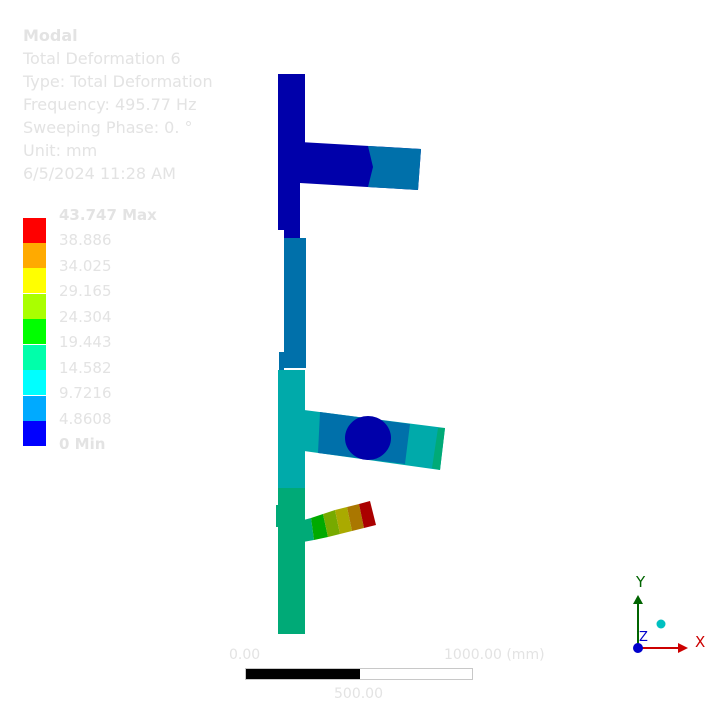  Describe the element at coordinates (700, 642) in the screenshot. I see `x-axis-label: X` at that location.